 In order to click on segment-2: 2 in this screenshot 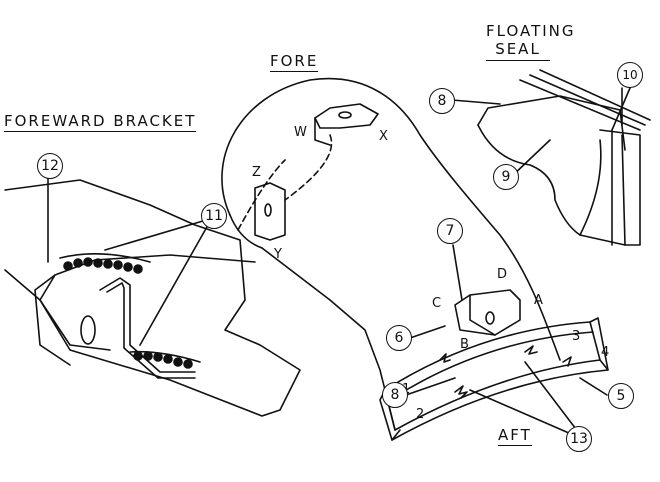, I will do `click(420, 414)`.